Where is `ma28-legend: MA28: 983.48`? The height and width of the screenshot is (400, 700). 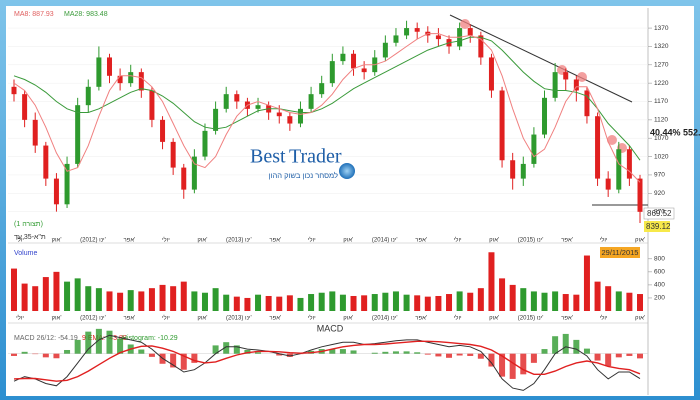 ma28-legend: MA28: 983.48 is located at coordinates (86, 14).